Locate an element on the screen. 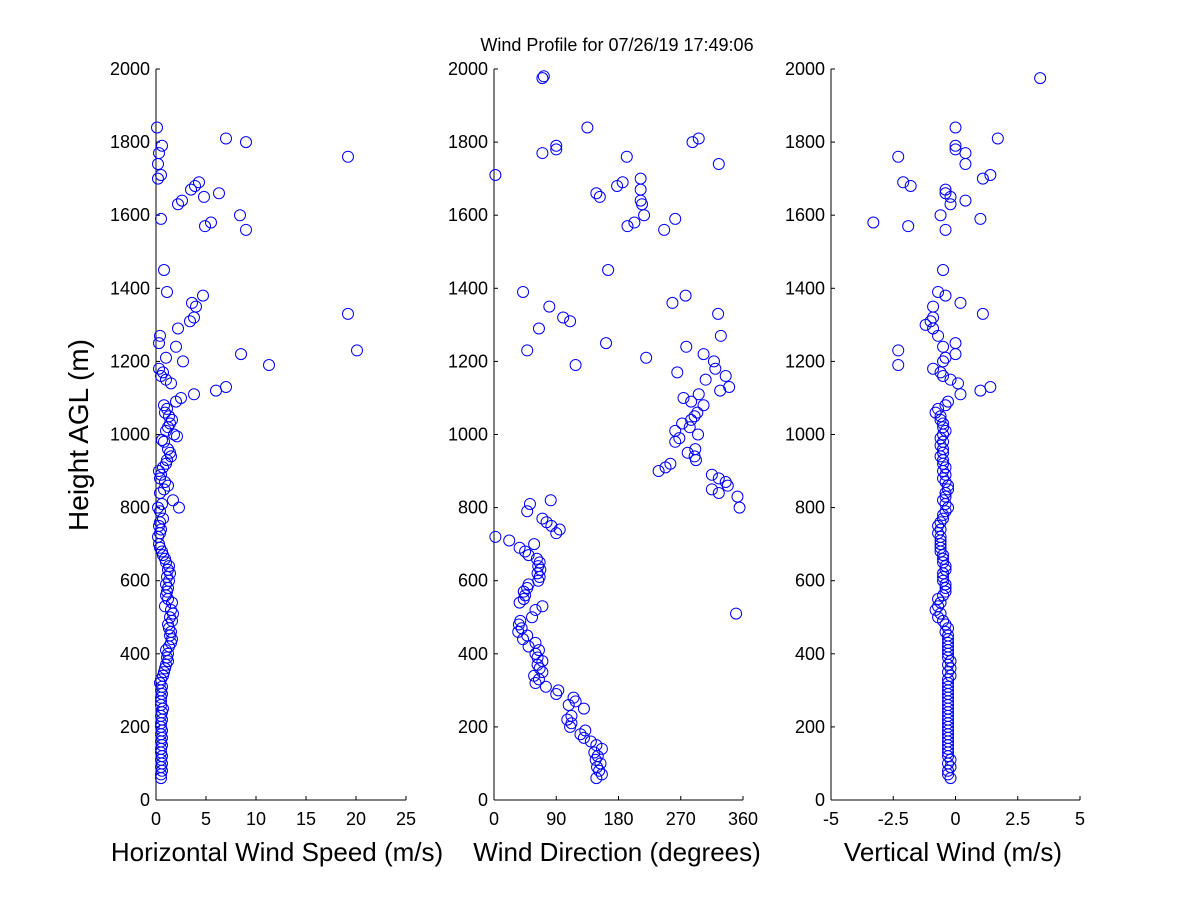 This screenshot has width=1200, height=900. y-tick-label: 2000 is located at coordinates (805, 69).